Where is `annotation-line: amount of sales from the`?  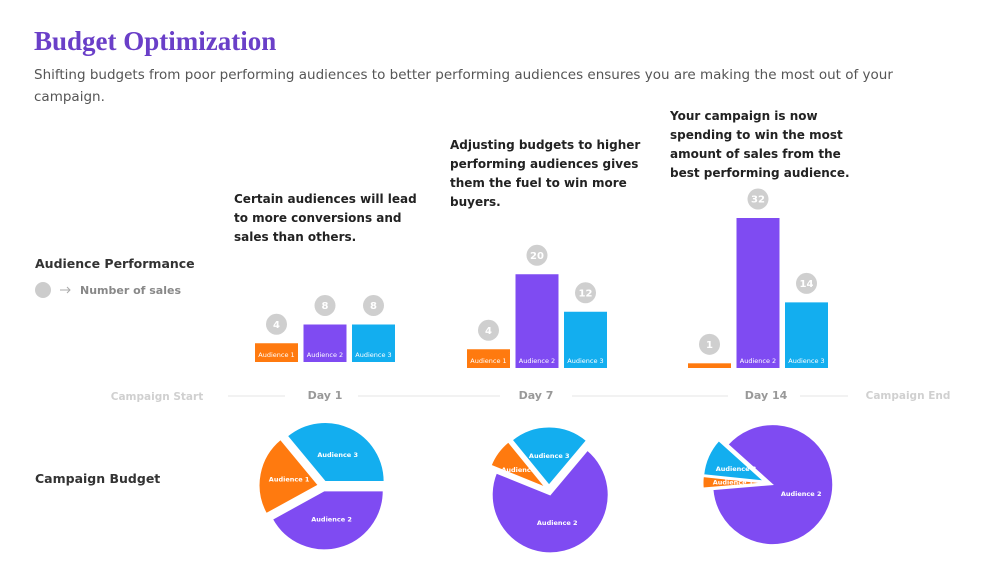
annotation-line: amount of sales from the is located at coordinates (755, 154).